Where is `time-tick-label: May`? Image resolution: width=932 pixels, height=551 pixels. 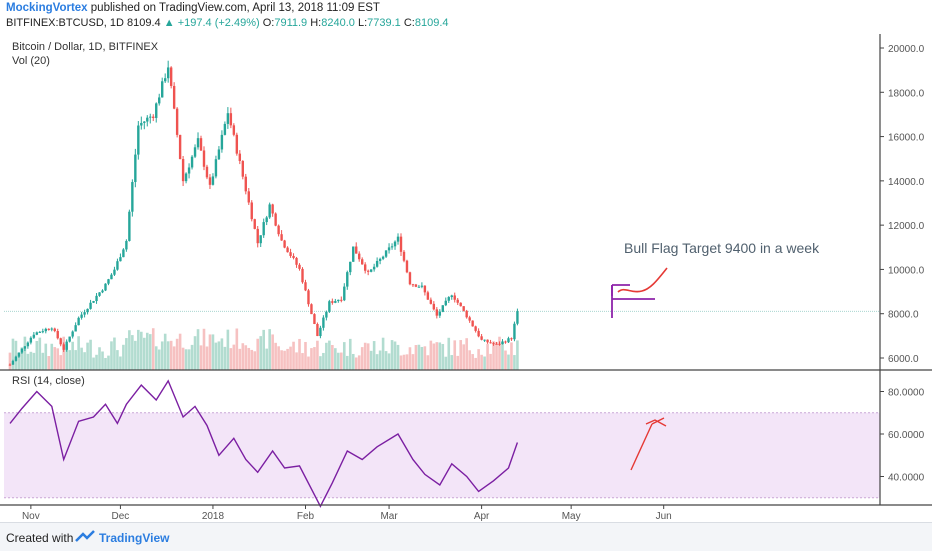 time-tick-label: May is located at coordinates (571, 516).